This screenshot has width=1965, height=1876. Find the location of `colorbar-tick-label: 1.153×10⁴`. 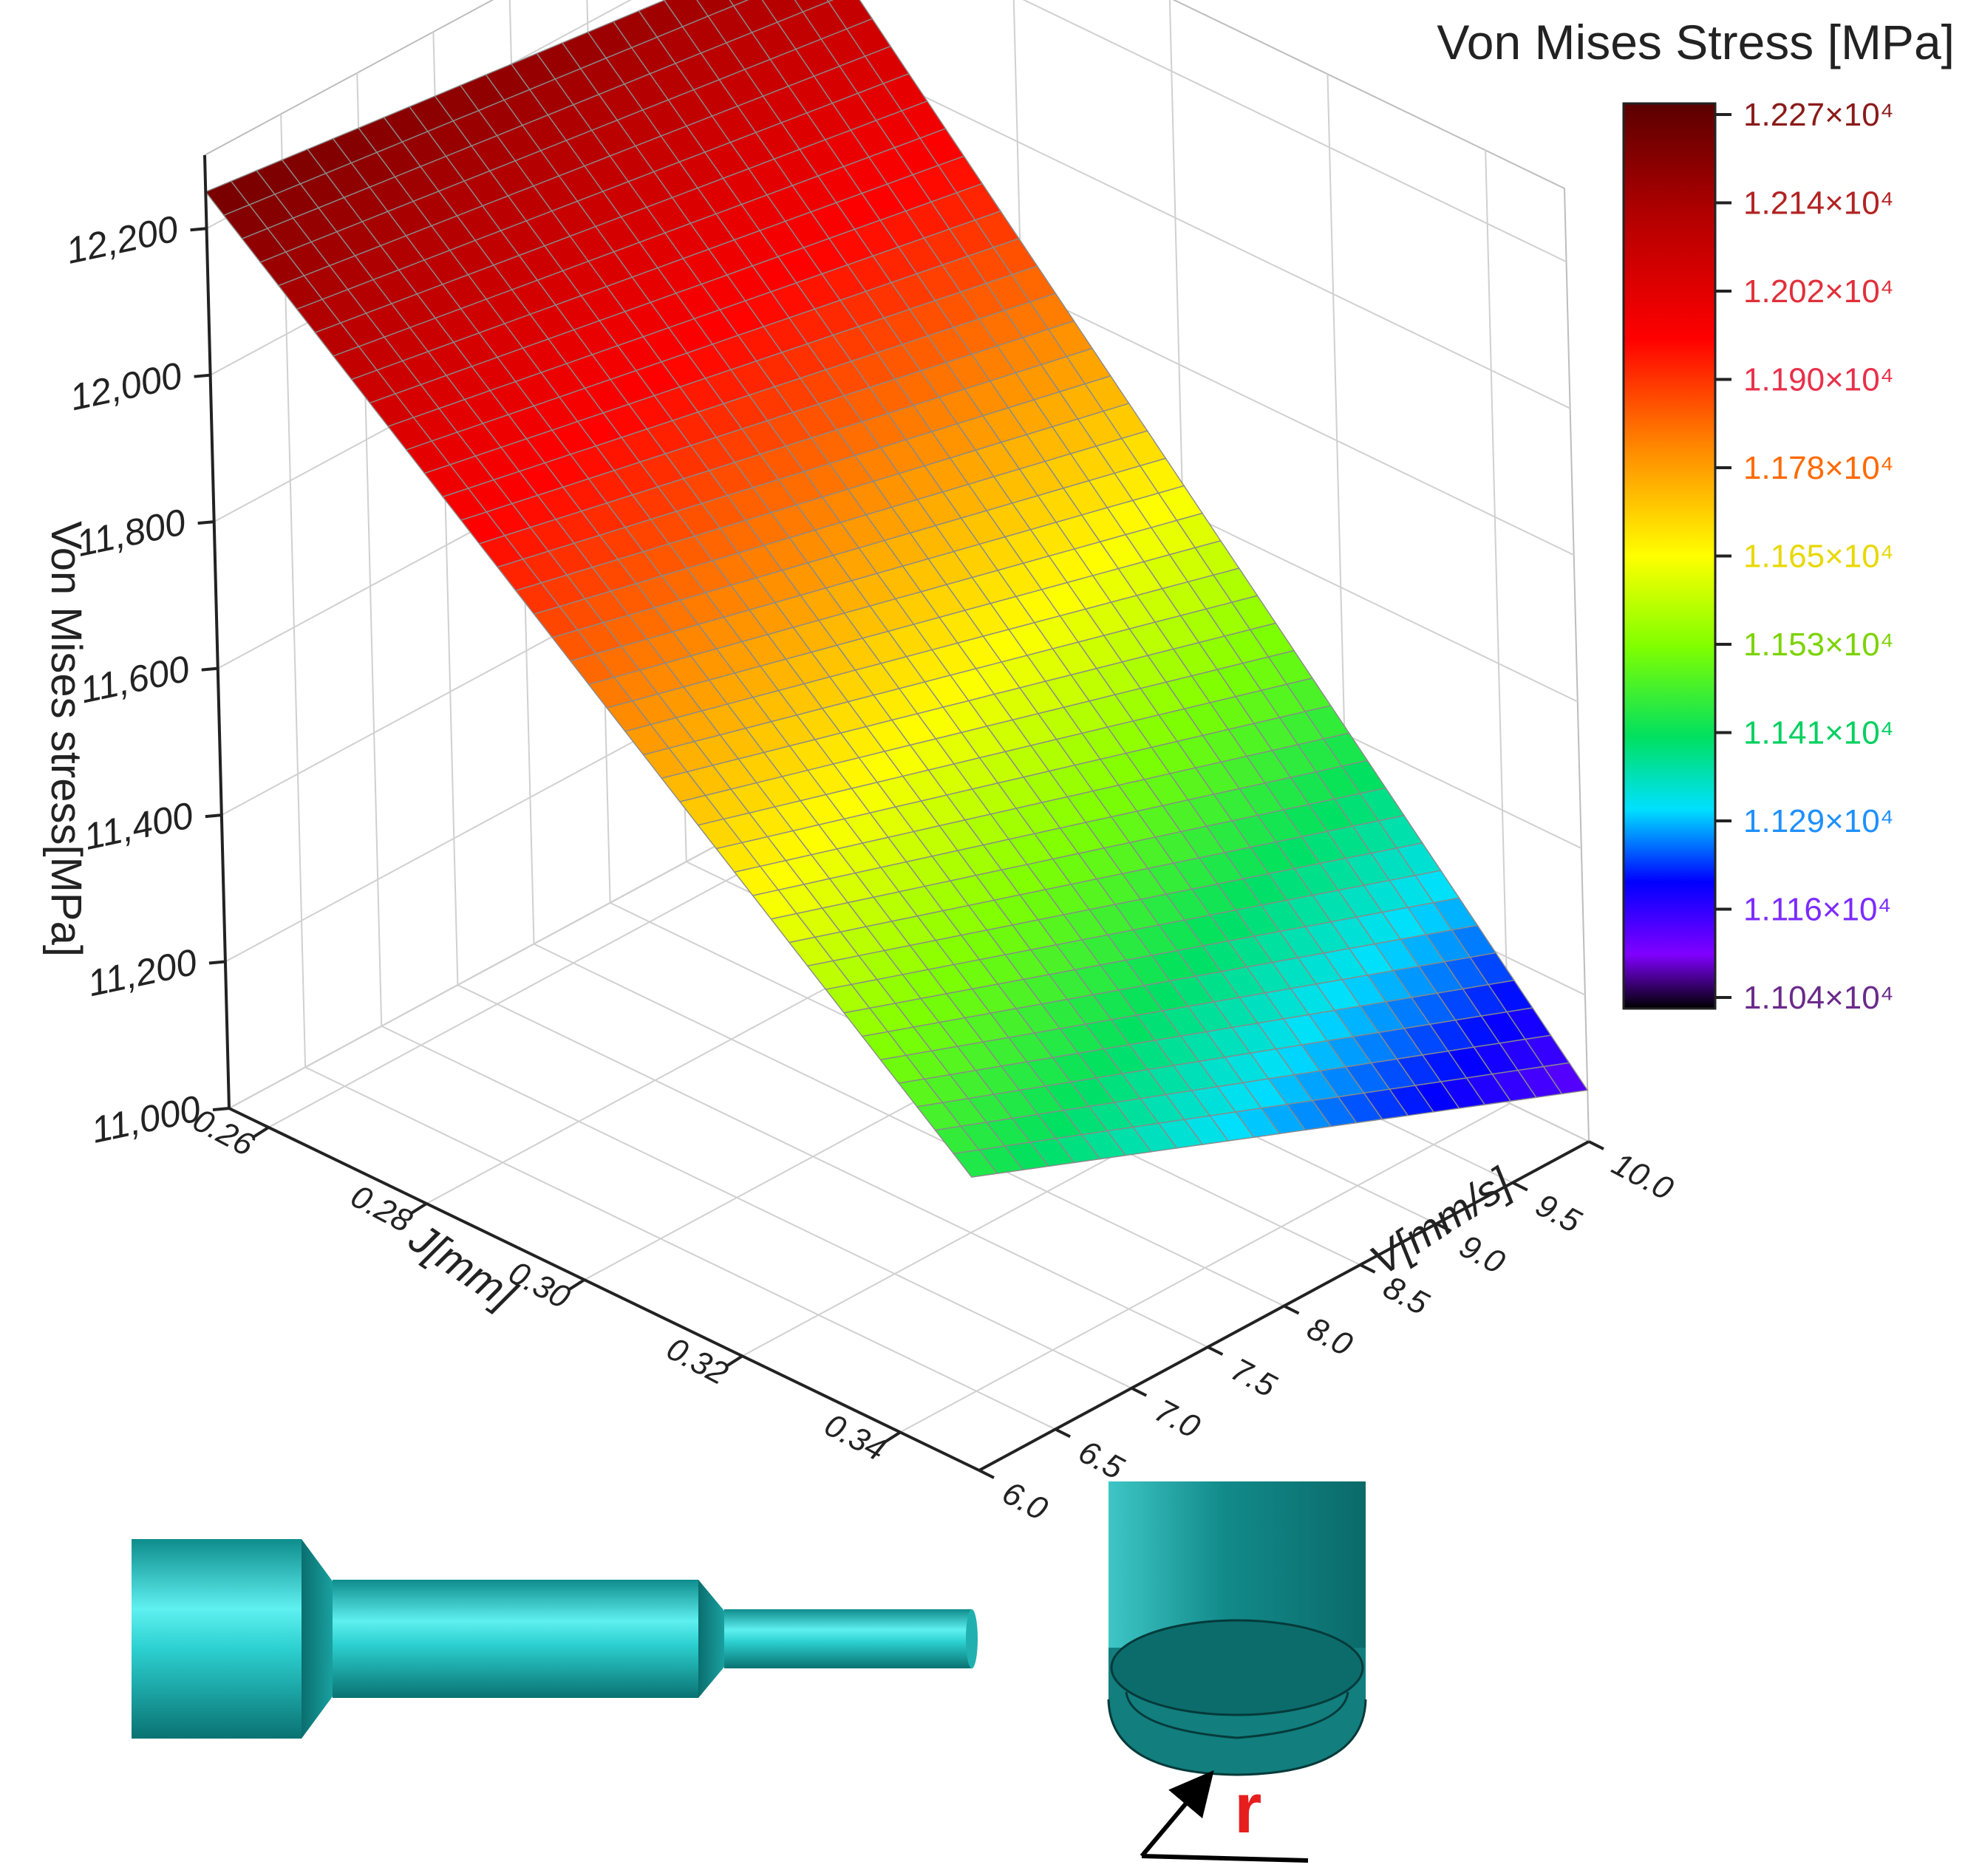

colorbar-tick-label: 1.153×10⁴ is located at coordinates (1818, 645).